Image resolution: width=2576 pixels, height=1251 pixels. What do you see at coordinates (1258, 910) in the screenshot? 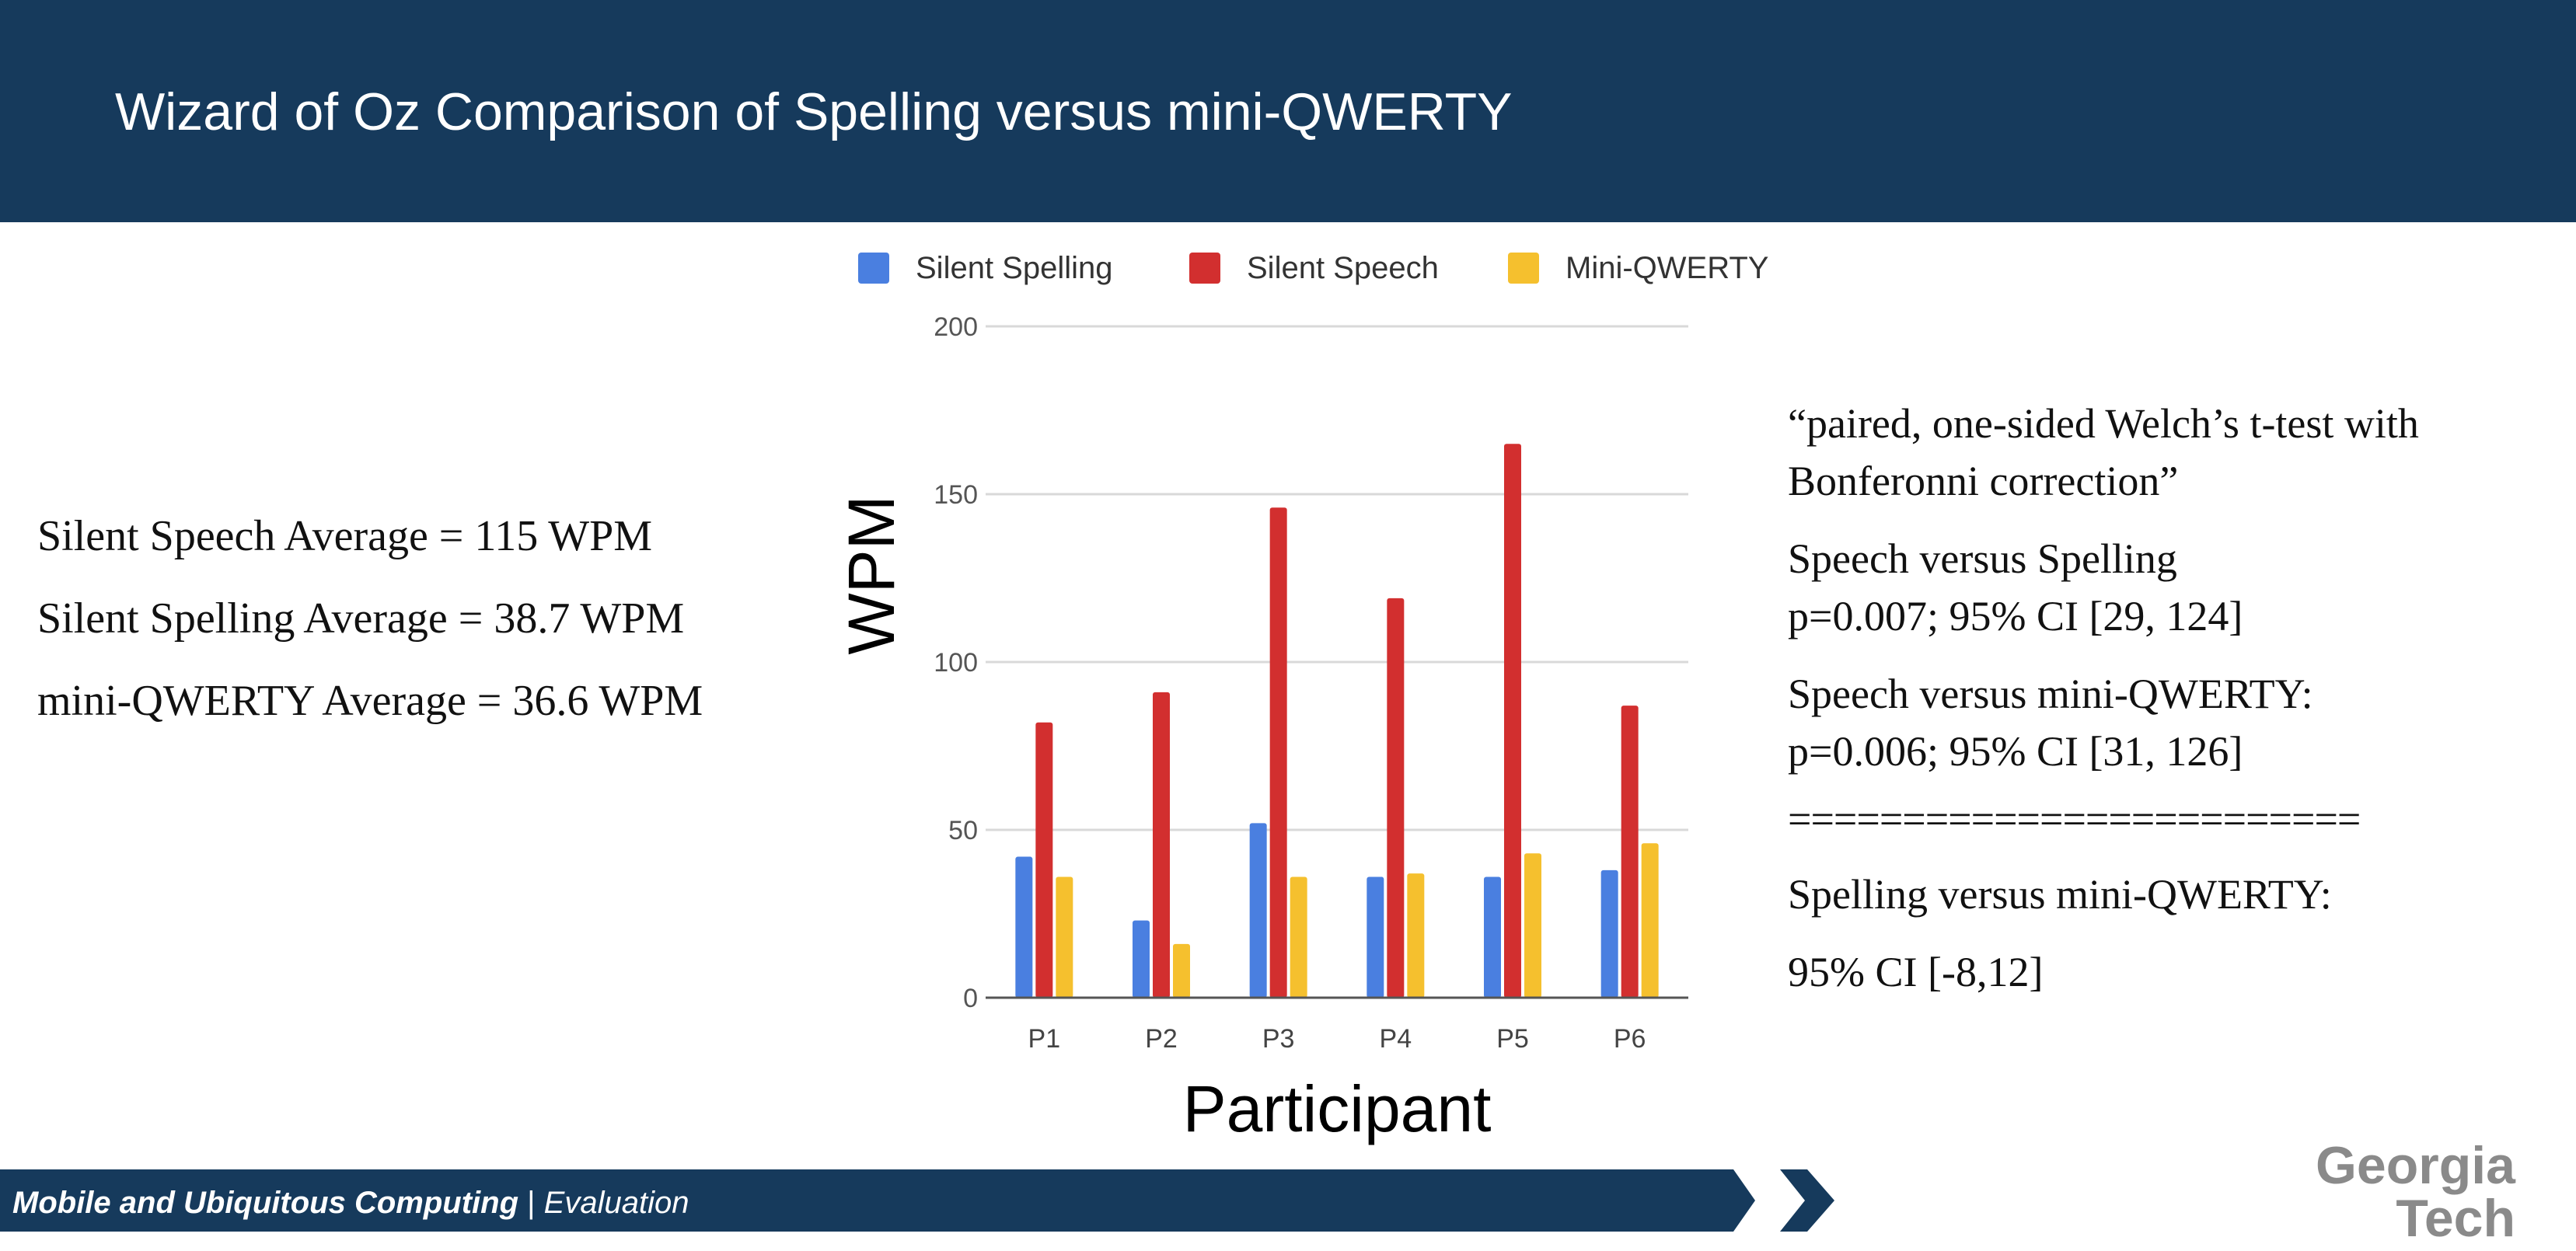
I see `bar-silent-spelling-p3` at bounding box center [1258, 910].